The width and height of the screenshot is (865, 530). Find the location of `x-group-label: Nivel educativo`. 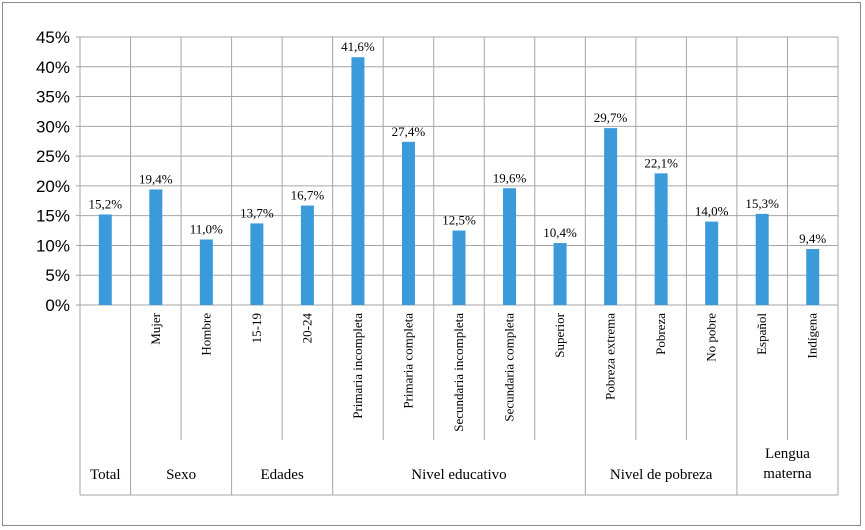

x-group-label: Nivel educativo is located at coordinates (458, 475).